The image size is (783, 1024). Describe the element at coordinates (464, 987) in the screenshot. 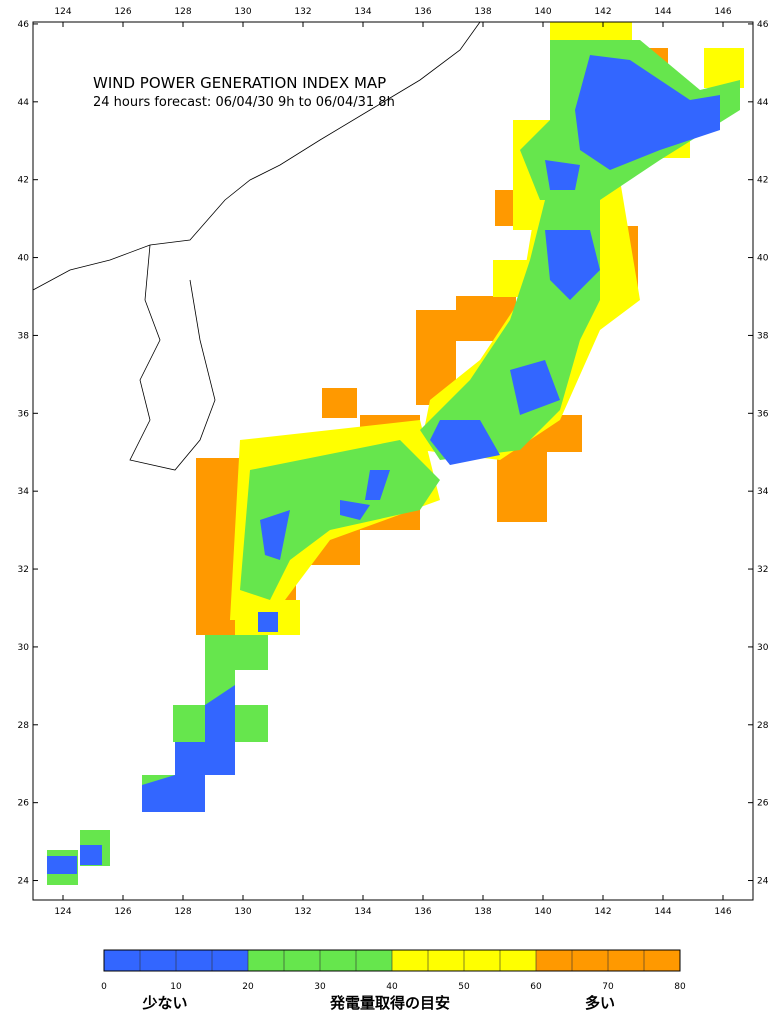

I see `colorbar-tick-label: 50` at that location.